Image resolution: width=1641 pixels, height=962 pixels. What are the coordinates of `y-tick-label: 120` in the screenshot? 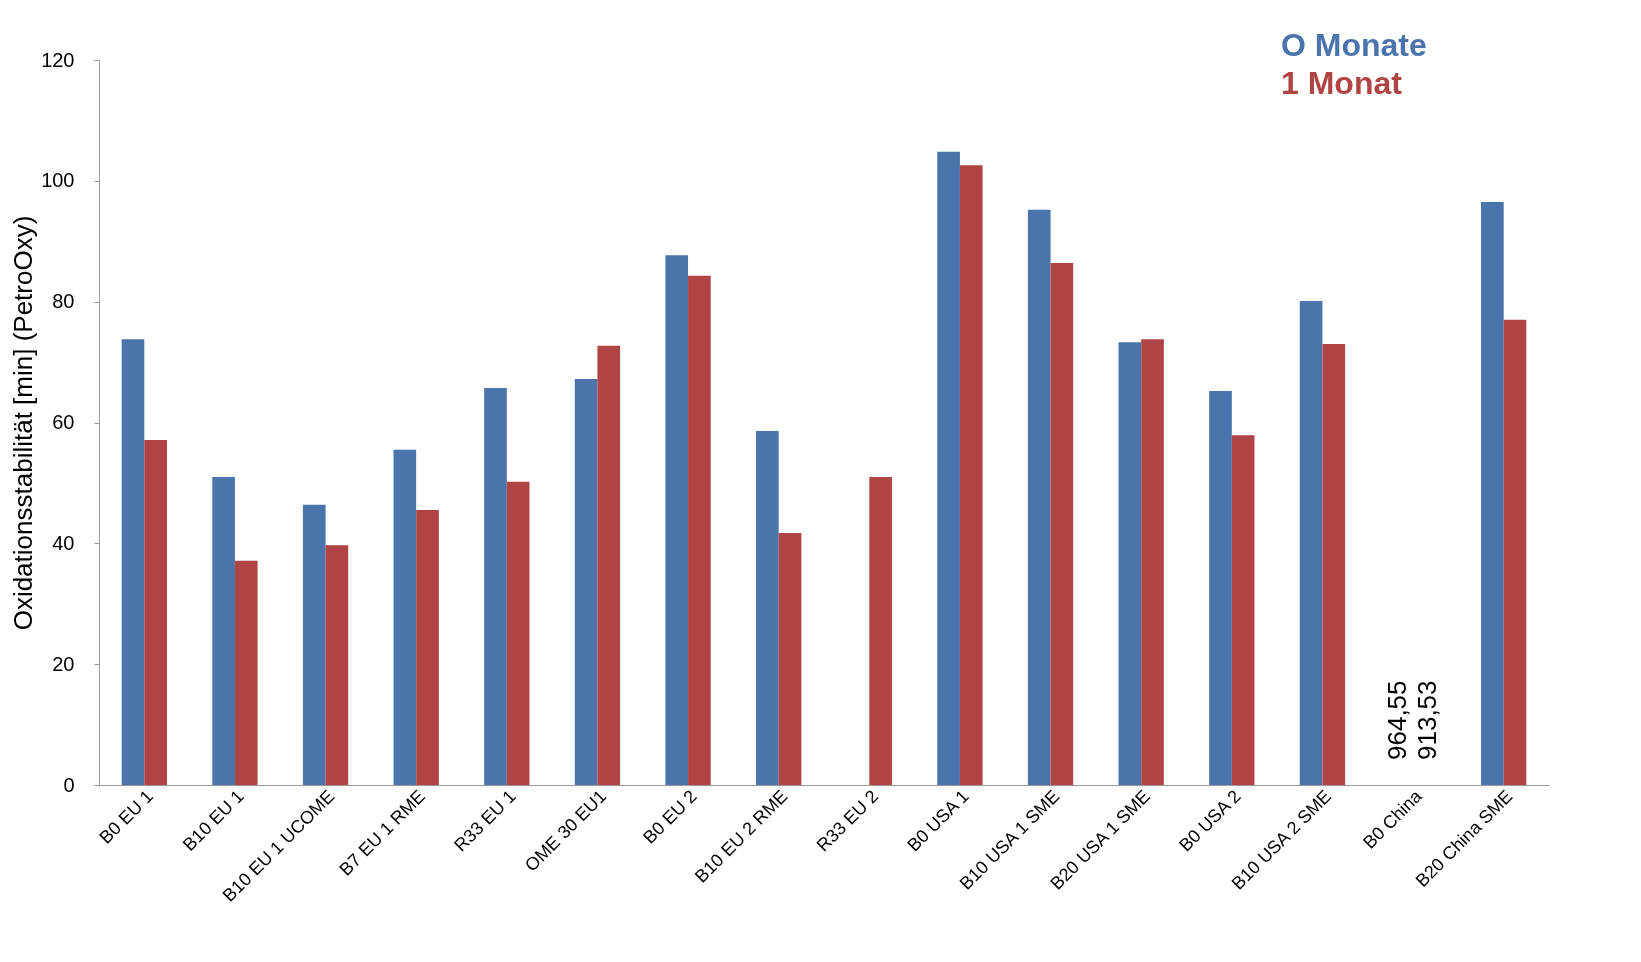 It's located at (58, 59).